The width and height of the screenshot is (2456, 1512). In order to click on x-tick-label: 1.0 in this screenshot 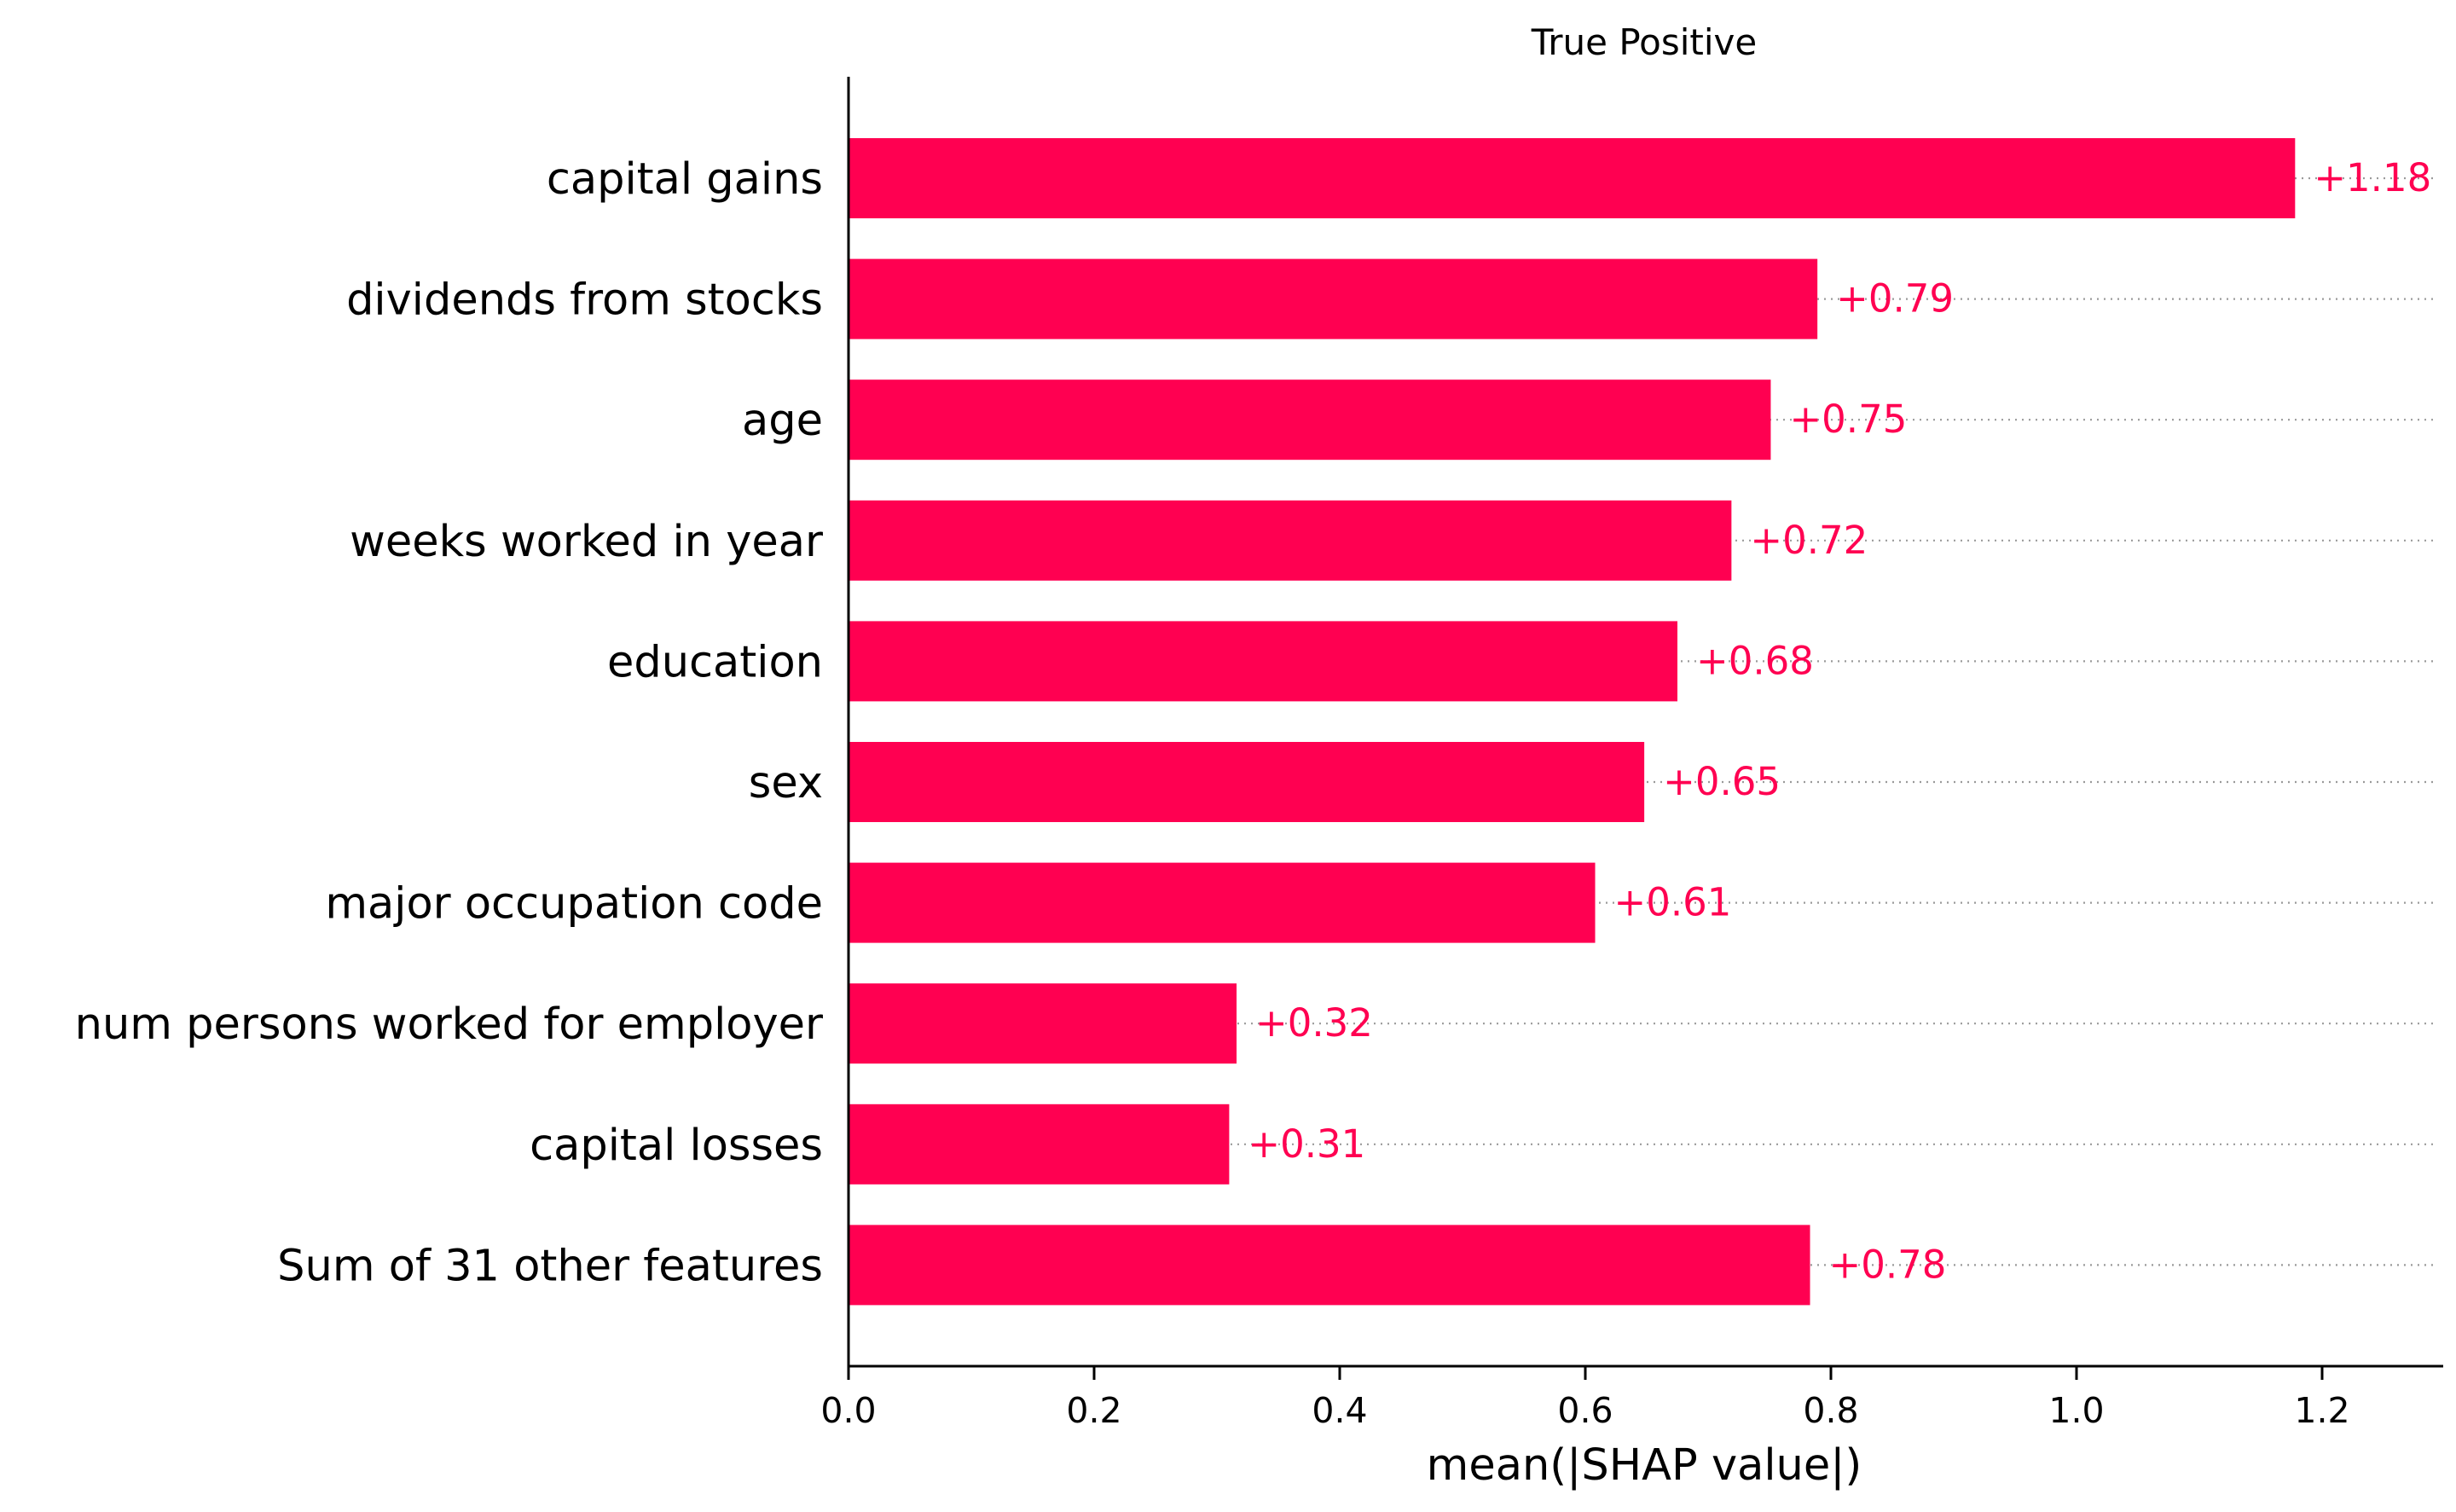, I will do `click(2076, 1410)`.